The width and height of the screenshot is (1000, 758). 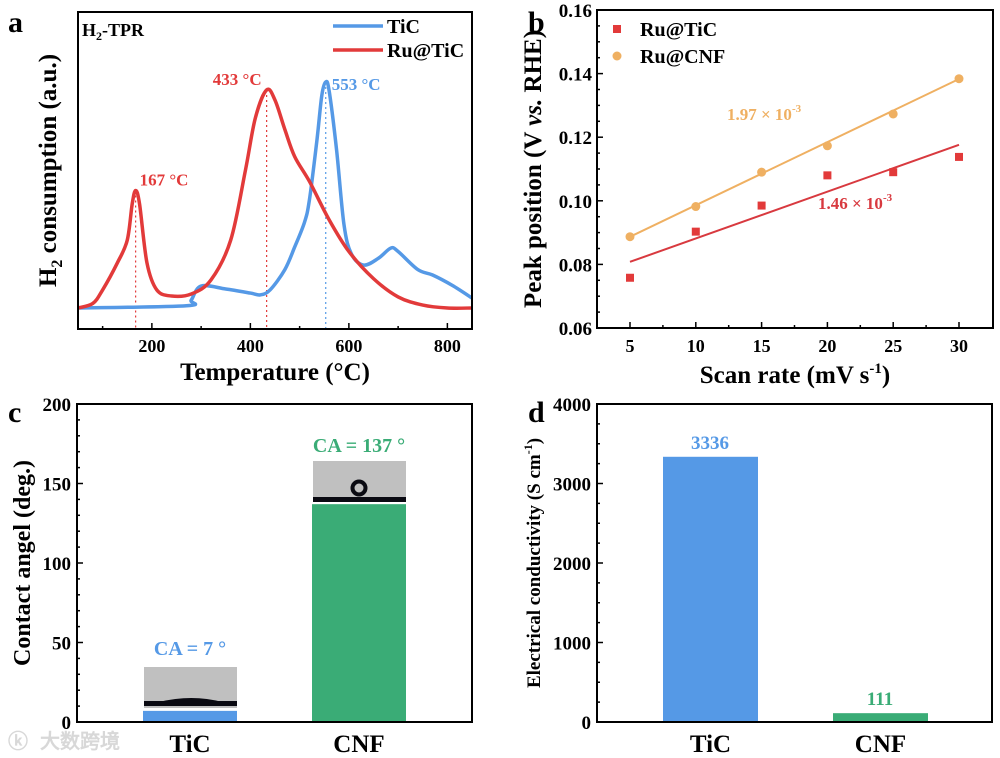 I want to click on legend-label: TiC, so click(x=403, y=27).